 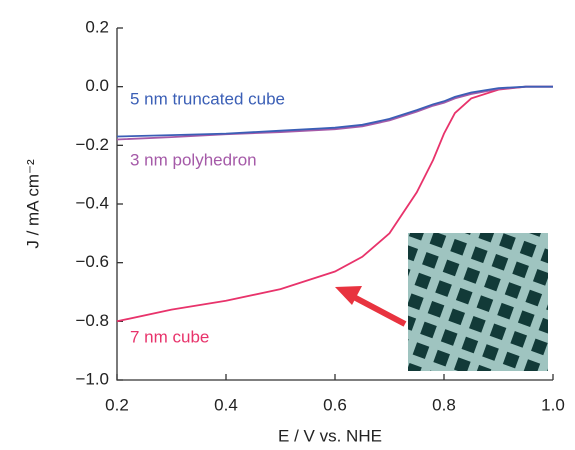 I want to click on x-tick-label: 0.6, so click(x=335, y=404).